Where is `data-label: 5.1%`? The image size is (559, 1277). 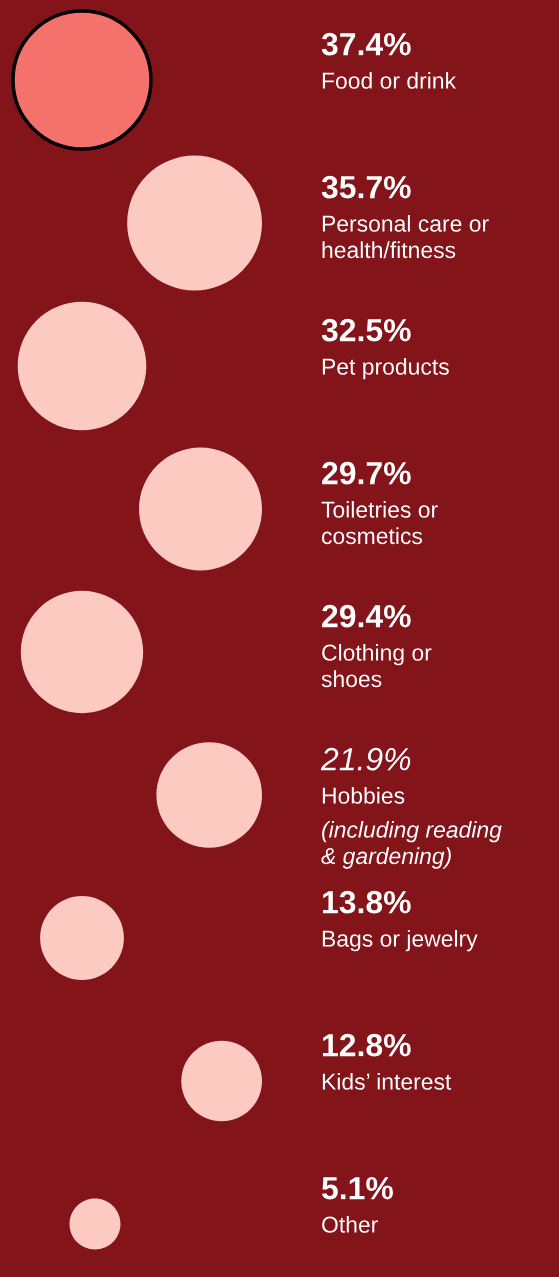
data-label: 5.1% is located at coordinates (357, 1188).